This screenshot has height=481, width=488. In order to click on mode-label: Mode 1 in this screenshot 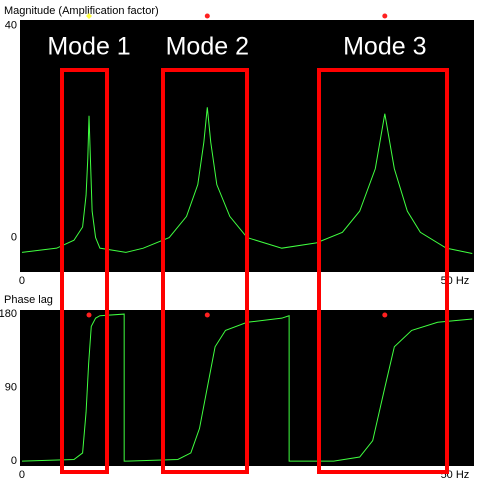, I will do `click(88, 47)`.